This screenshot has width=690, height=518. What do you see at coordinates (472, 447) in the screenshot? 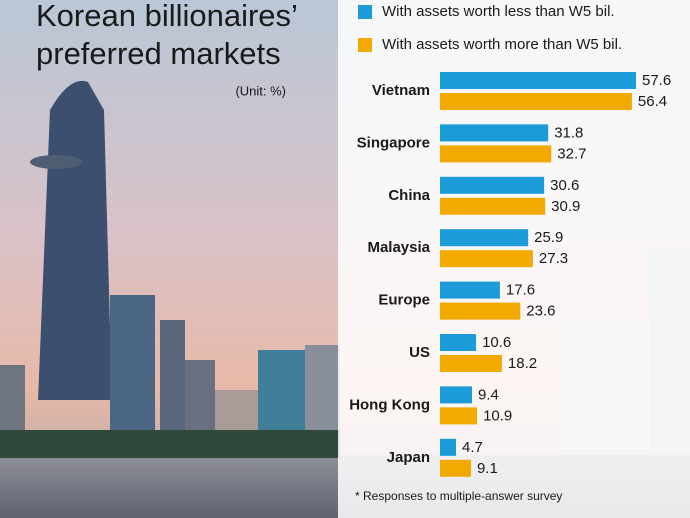
I see `value-label: 4.7` at bounding box center [472, 447].